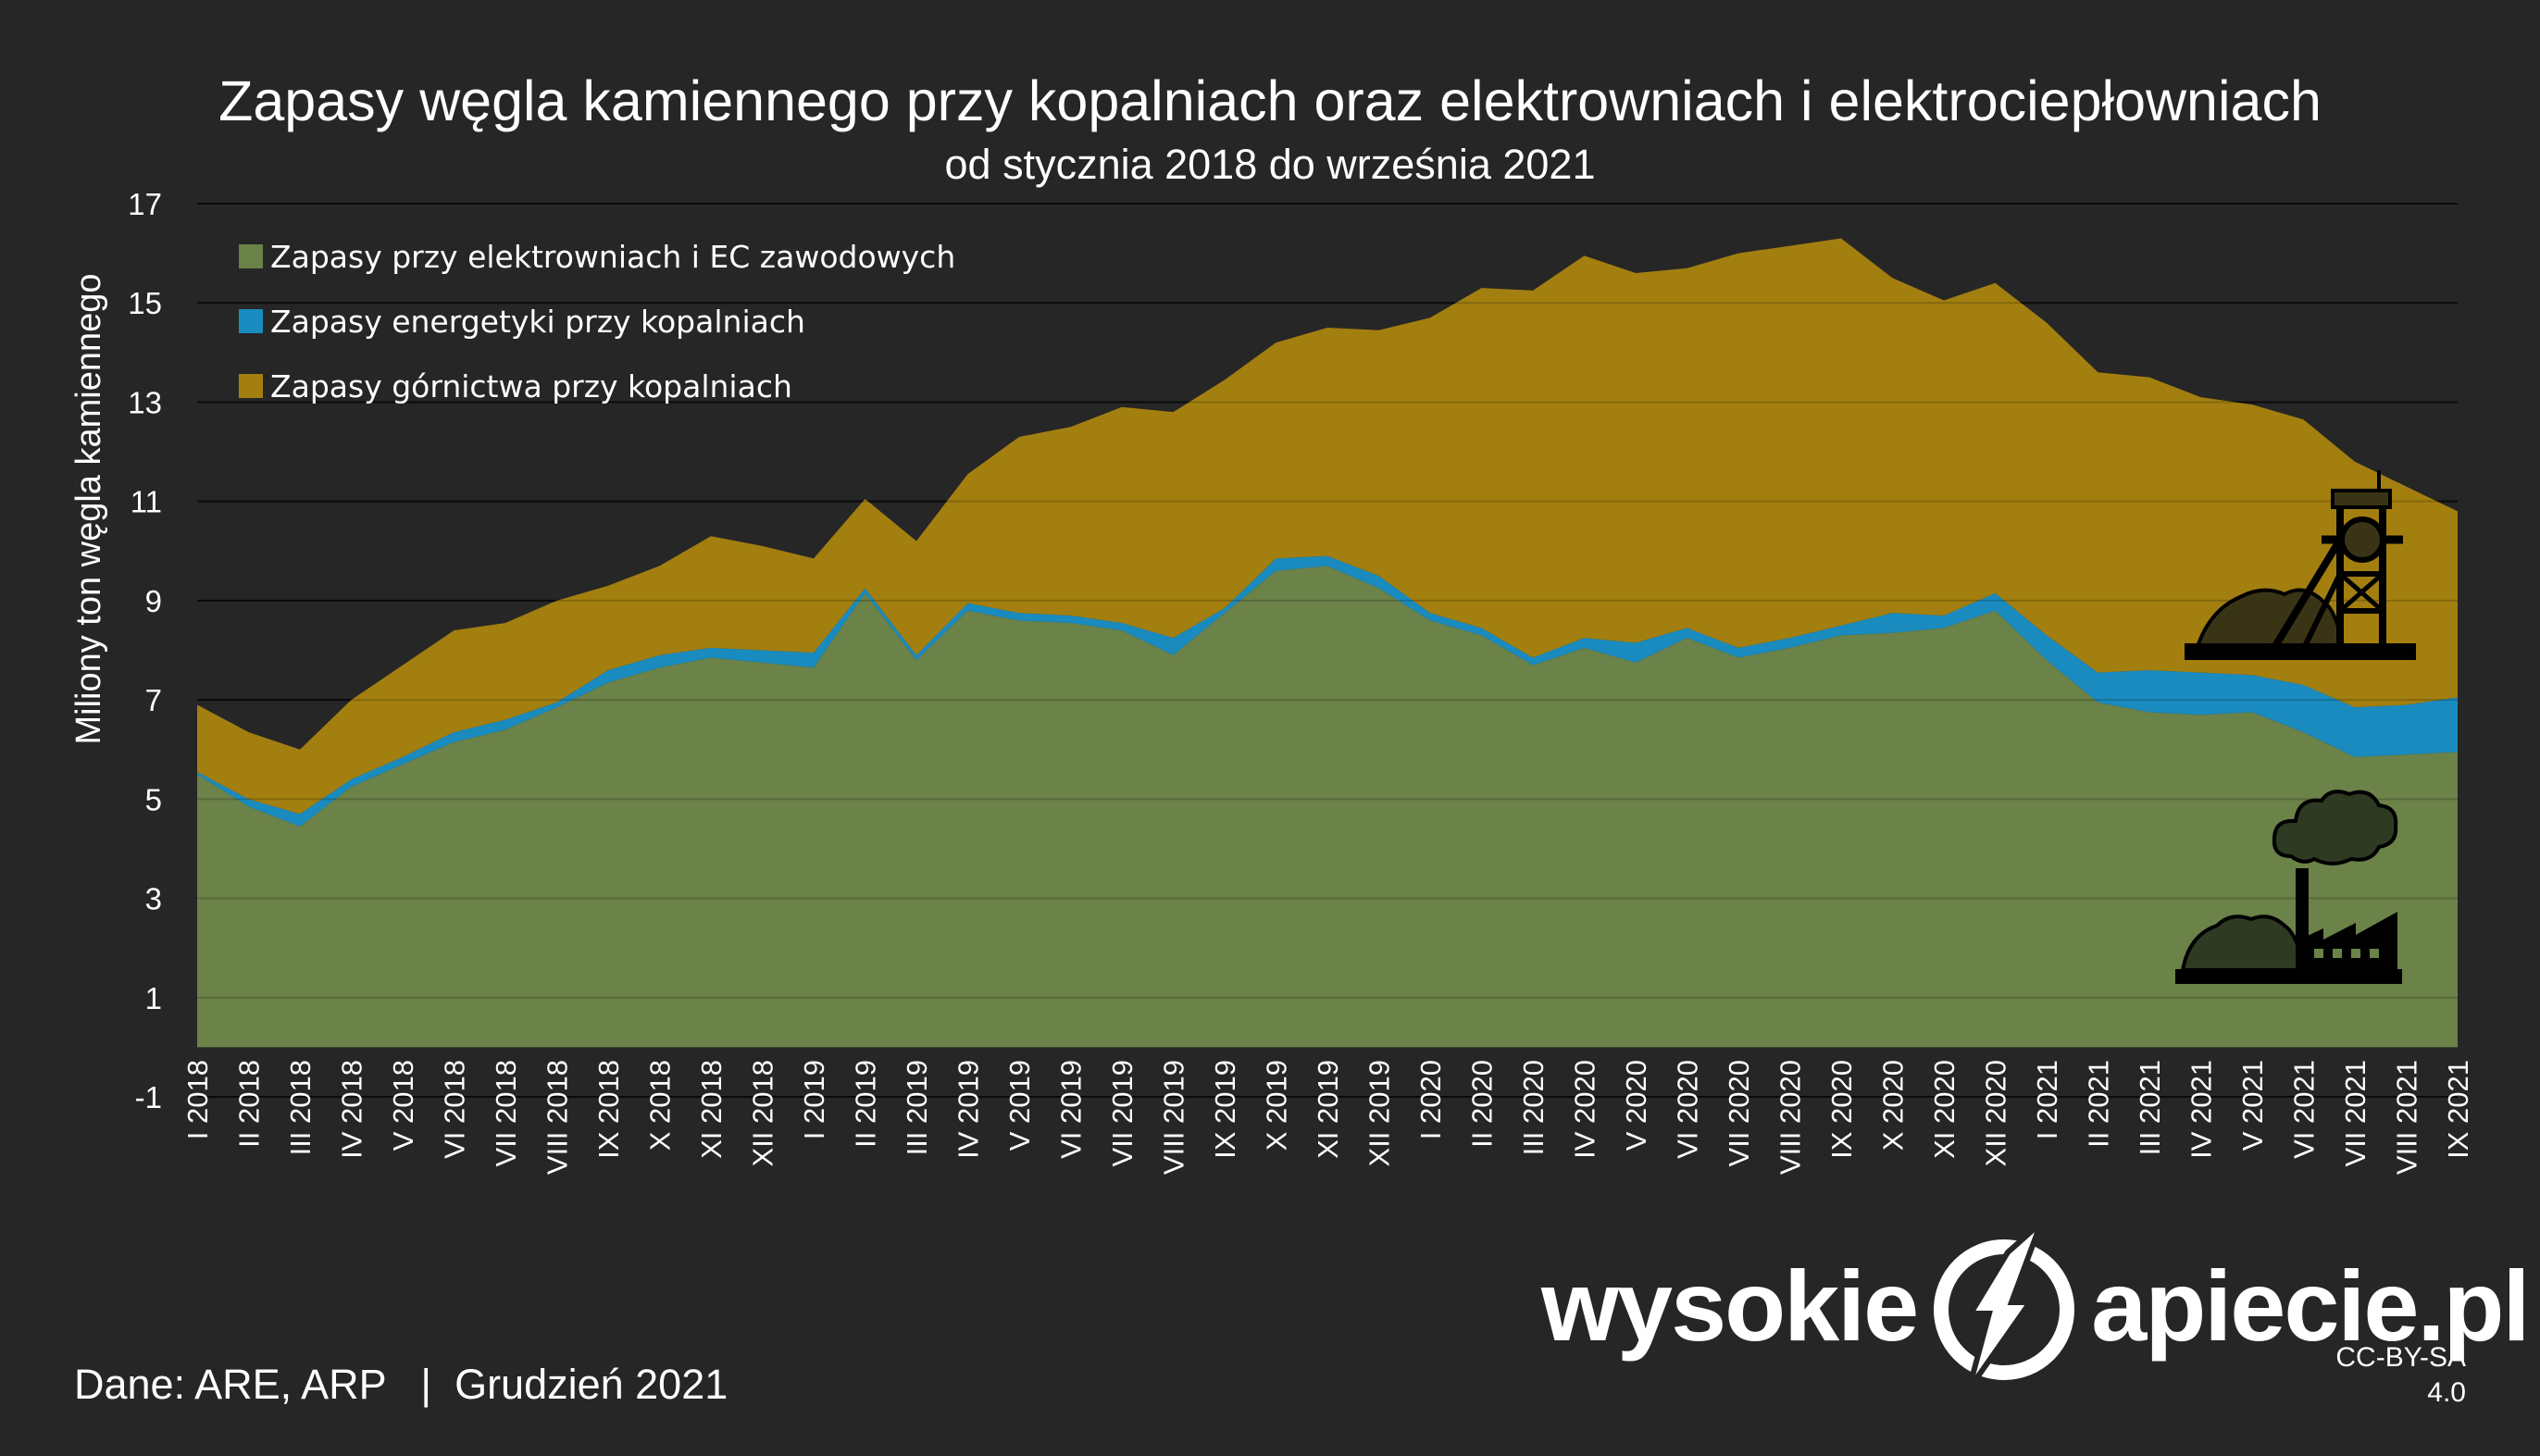 The height and width of the screenshot is (1456, 2540). I want to click on mine-shaft-icon, so click(2300, 565).